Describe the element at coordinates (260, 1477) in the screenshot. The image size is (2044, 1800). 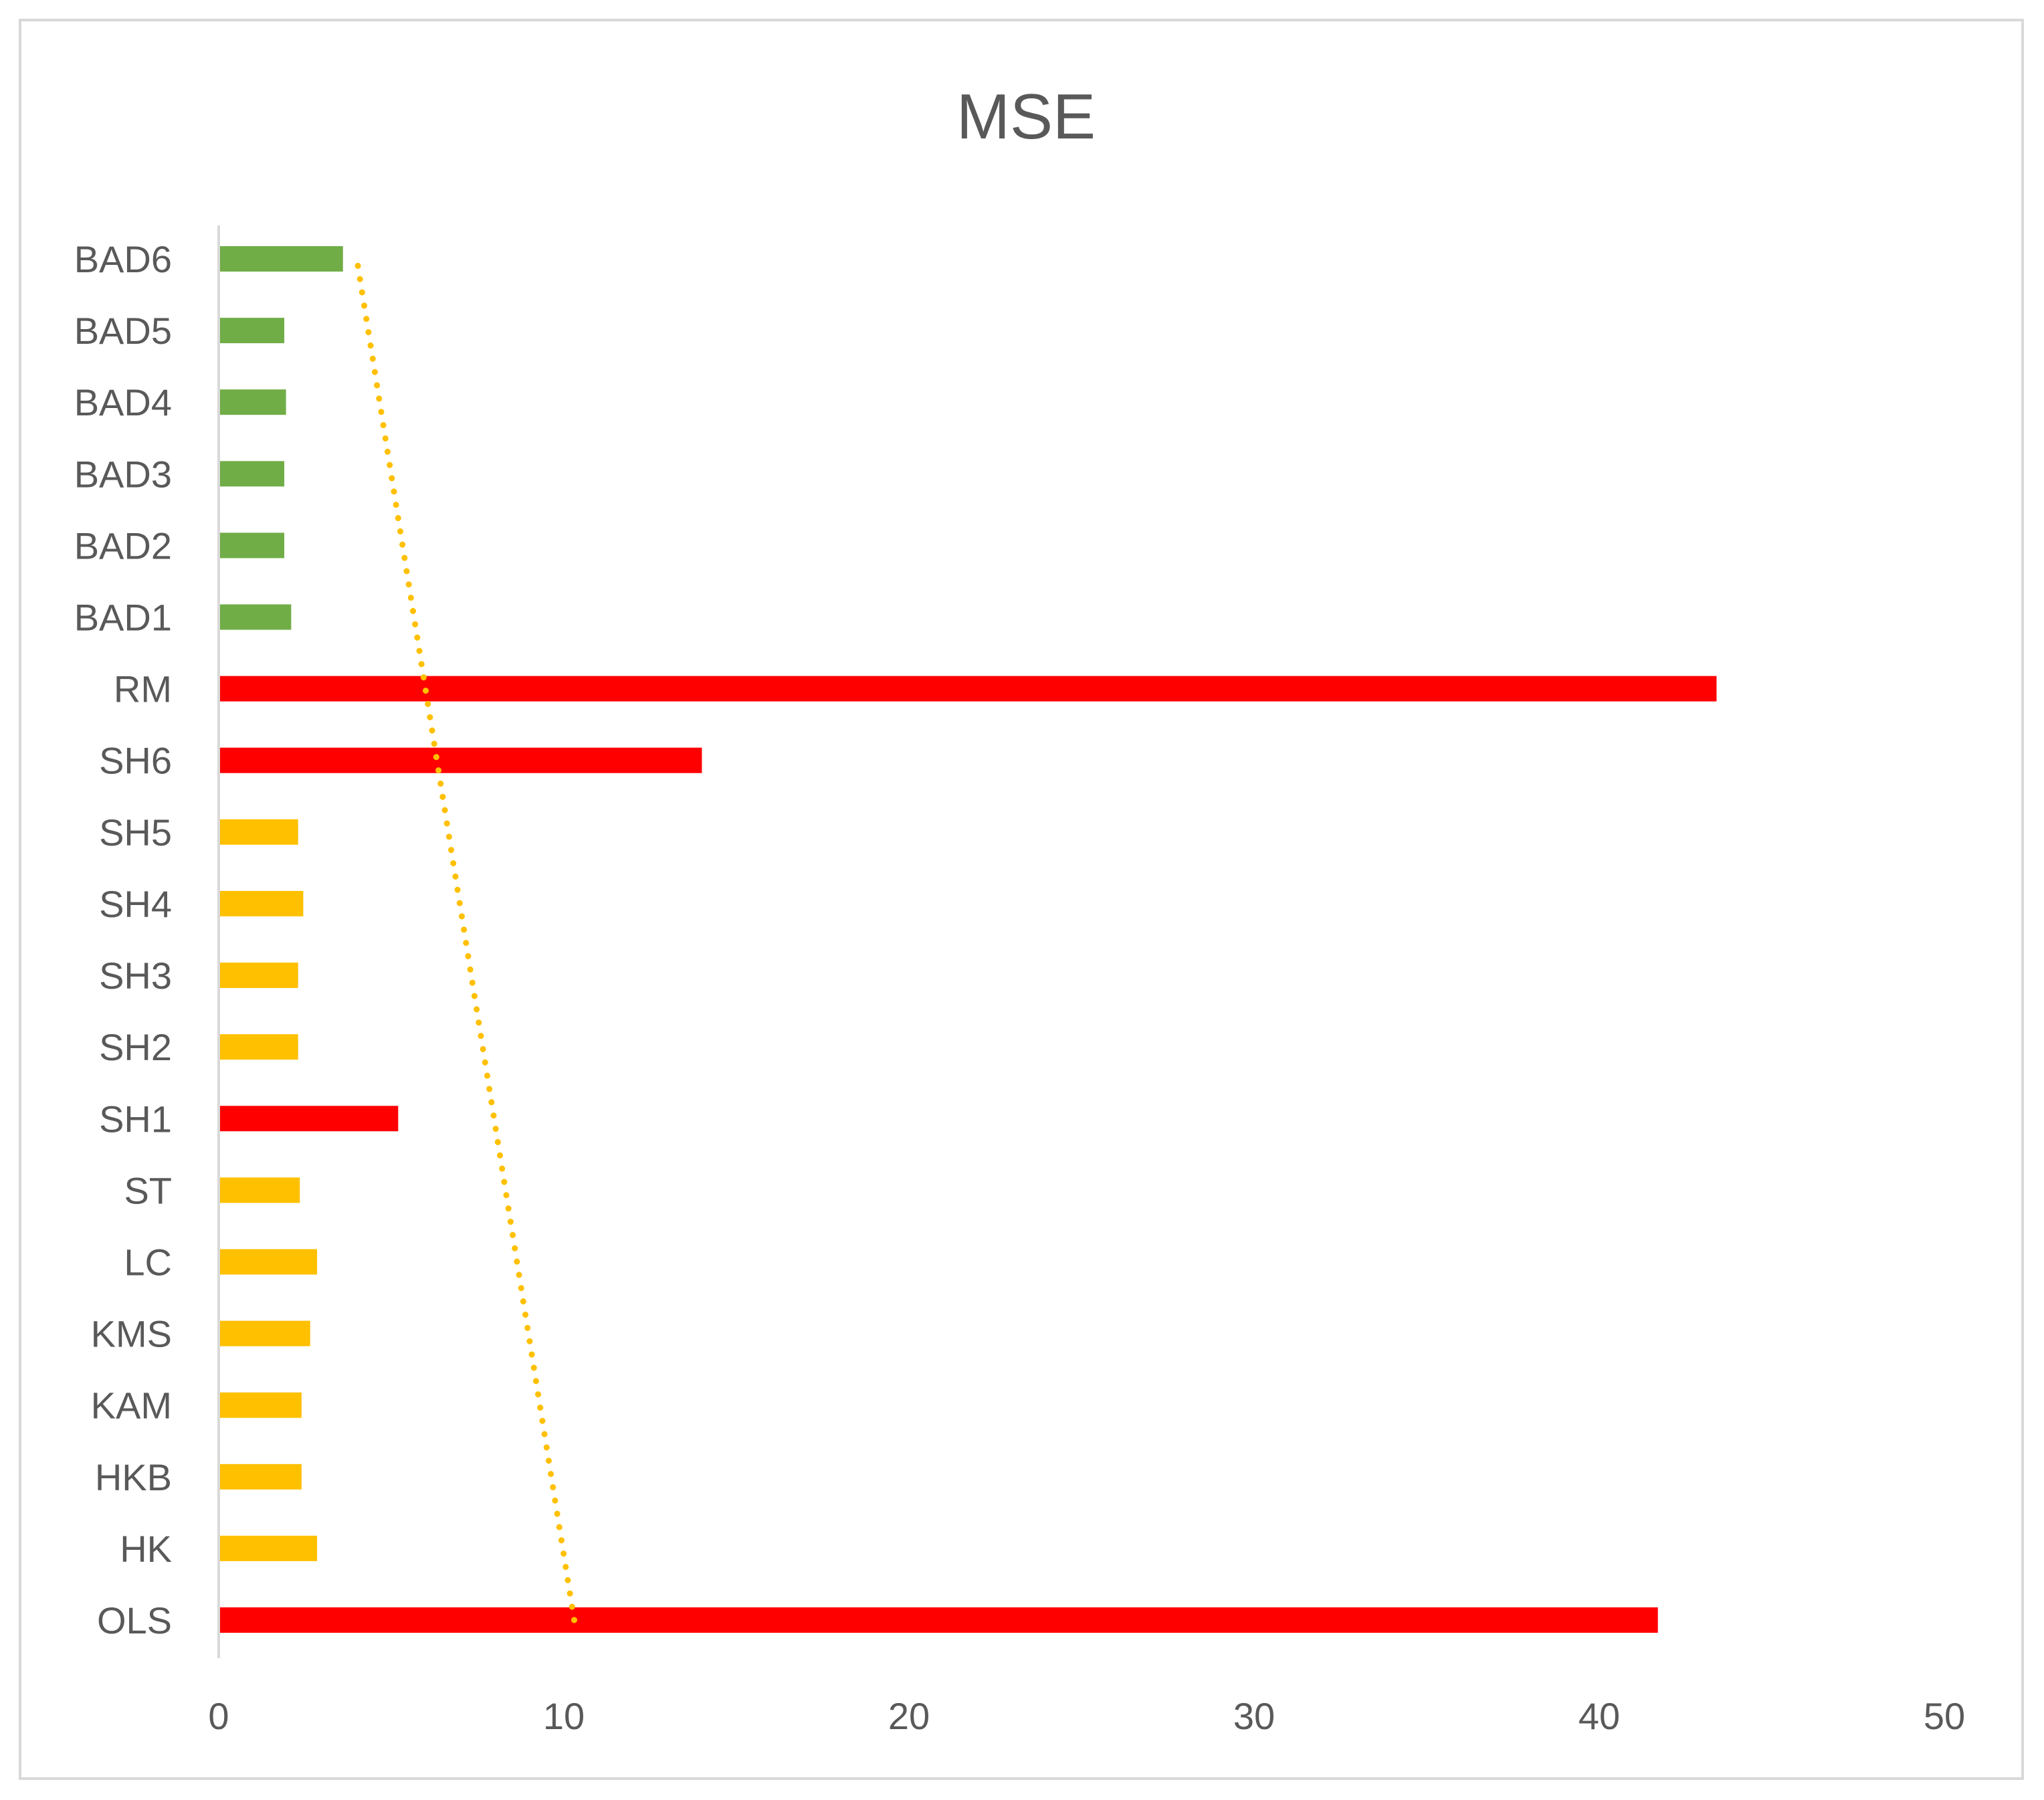
I see `bar-hkb` at that location.